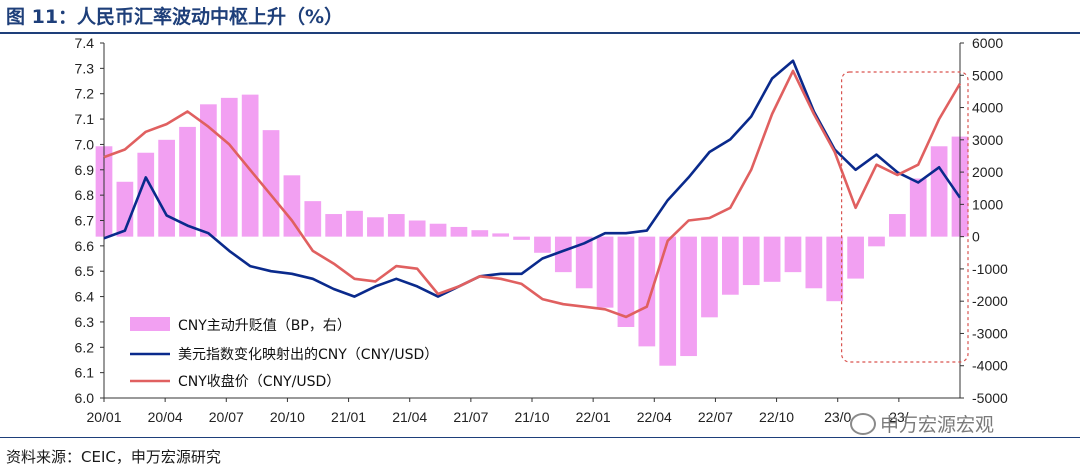 The image size is (1080, 470). Describe the element at coordinates (85, 68) in the screenshot. I see `left-tick-label: 7.3` at that location.